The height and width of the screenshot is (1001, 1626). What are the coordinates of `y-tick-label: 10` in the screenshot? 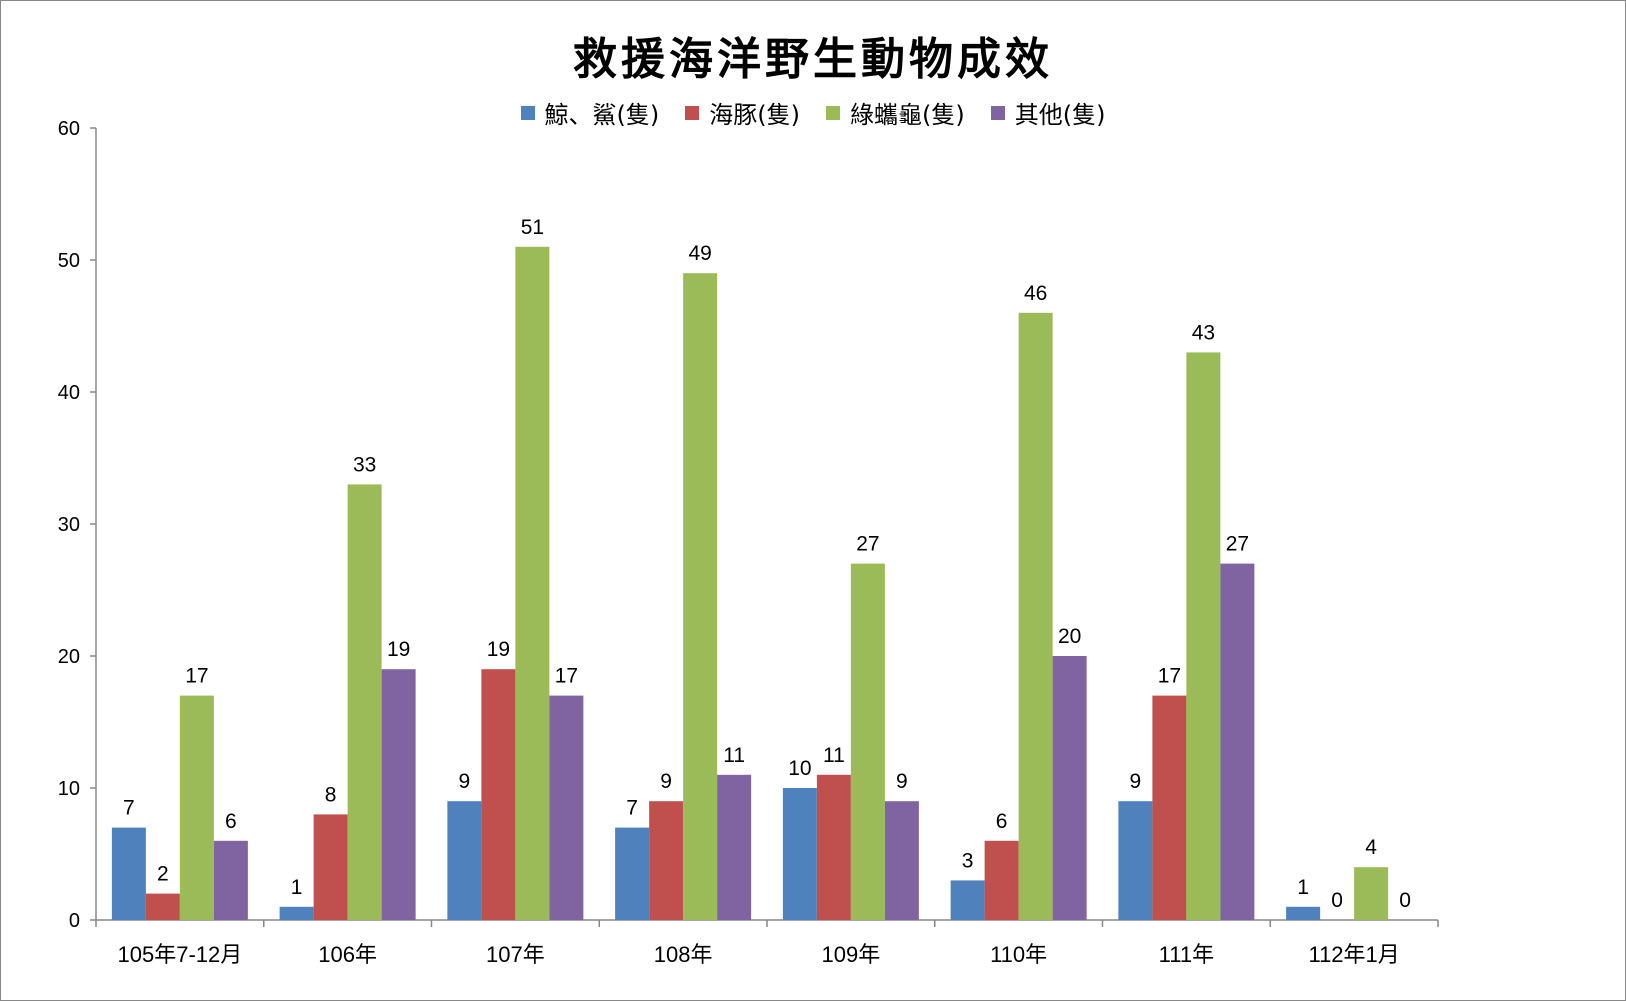 It's located at (69, 789).